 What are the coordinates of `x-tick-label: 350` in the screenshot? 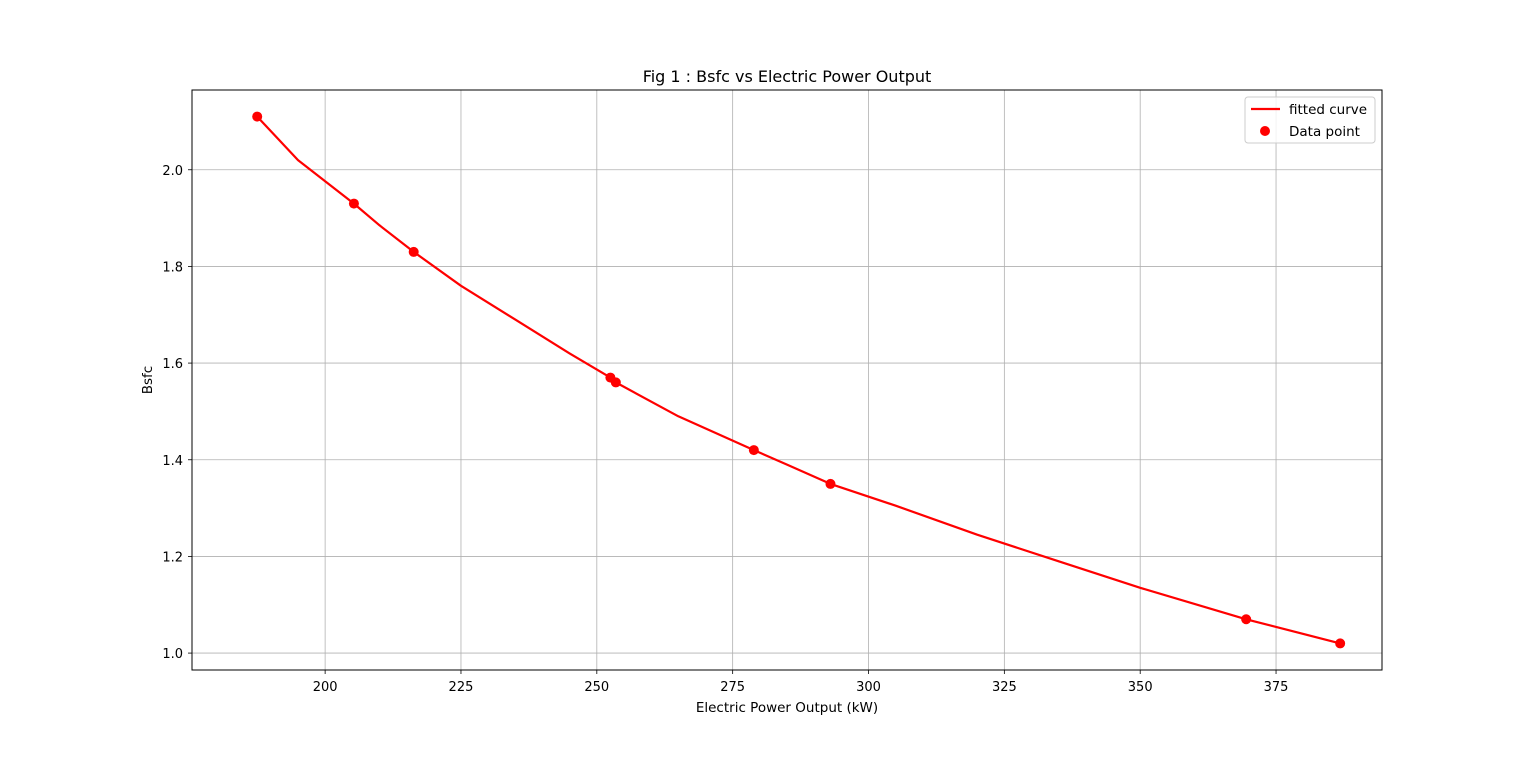 It's located at (1140, 687).